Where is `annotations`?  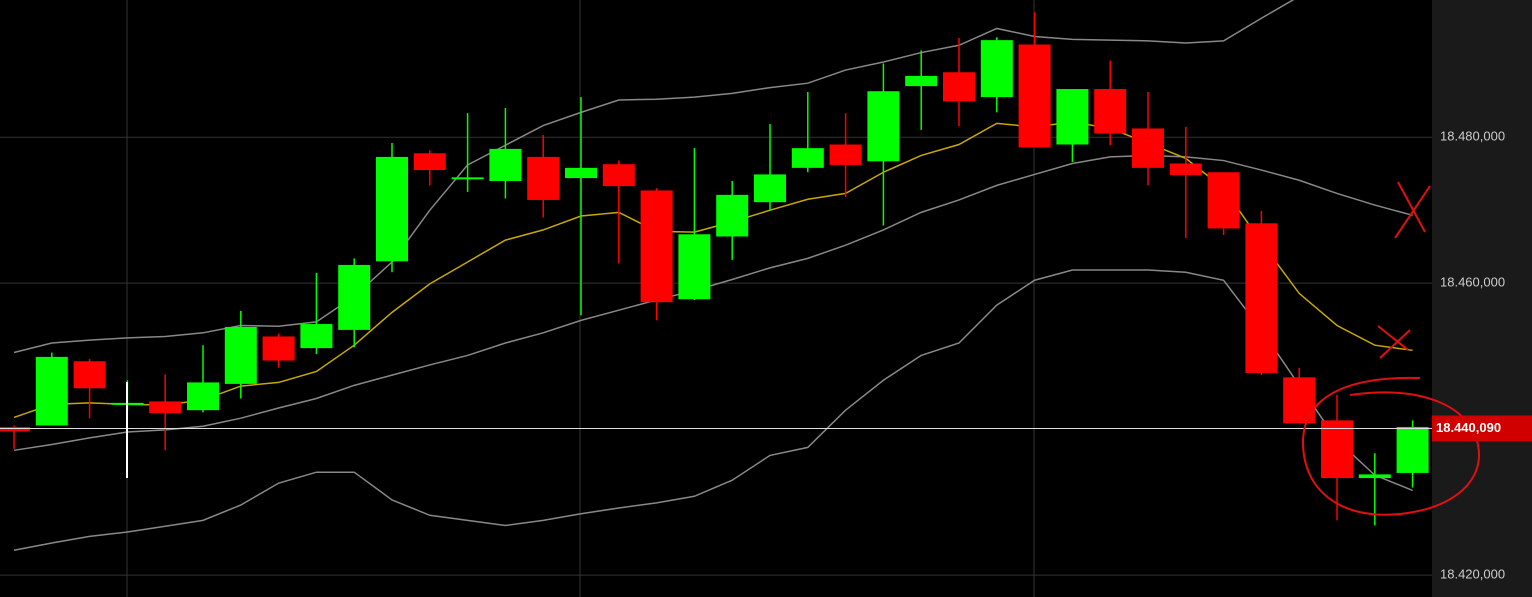
annotations is located at coordinates (1390, 348).